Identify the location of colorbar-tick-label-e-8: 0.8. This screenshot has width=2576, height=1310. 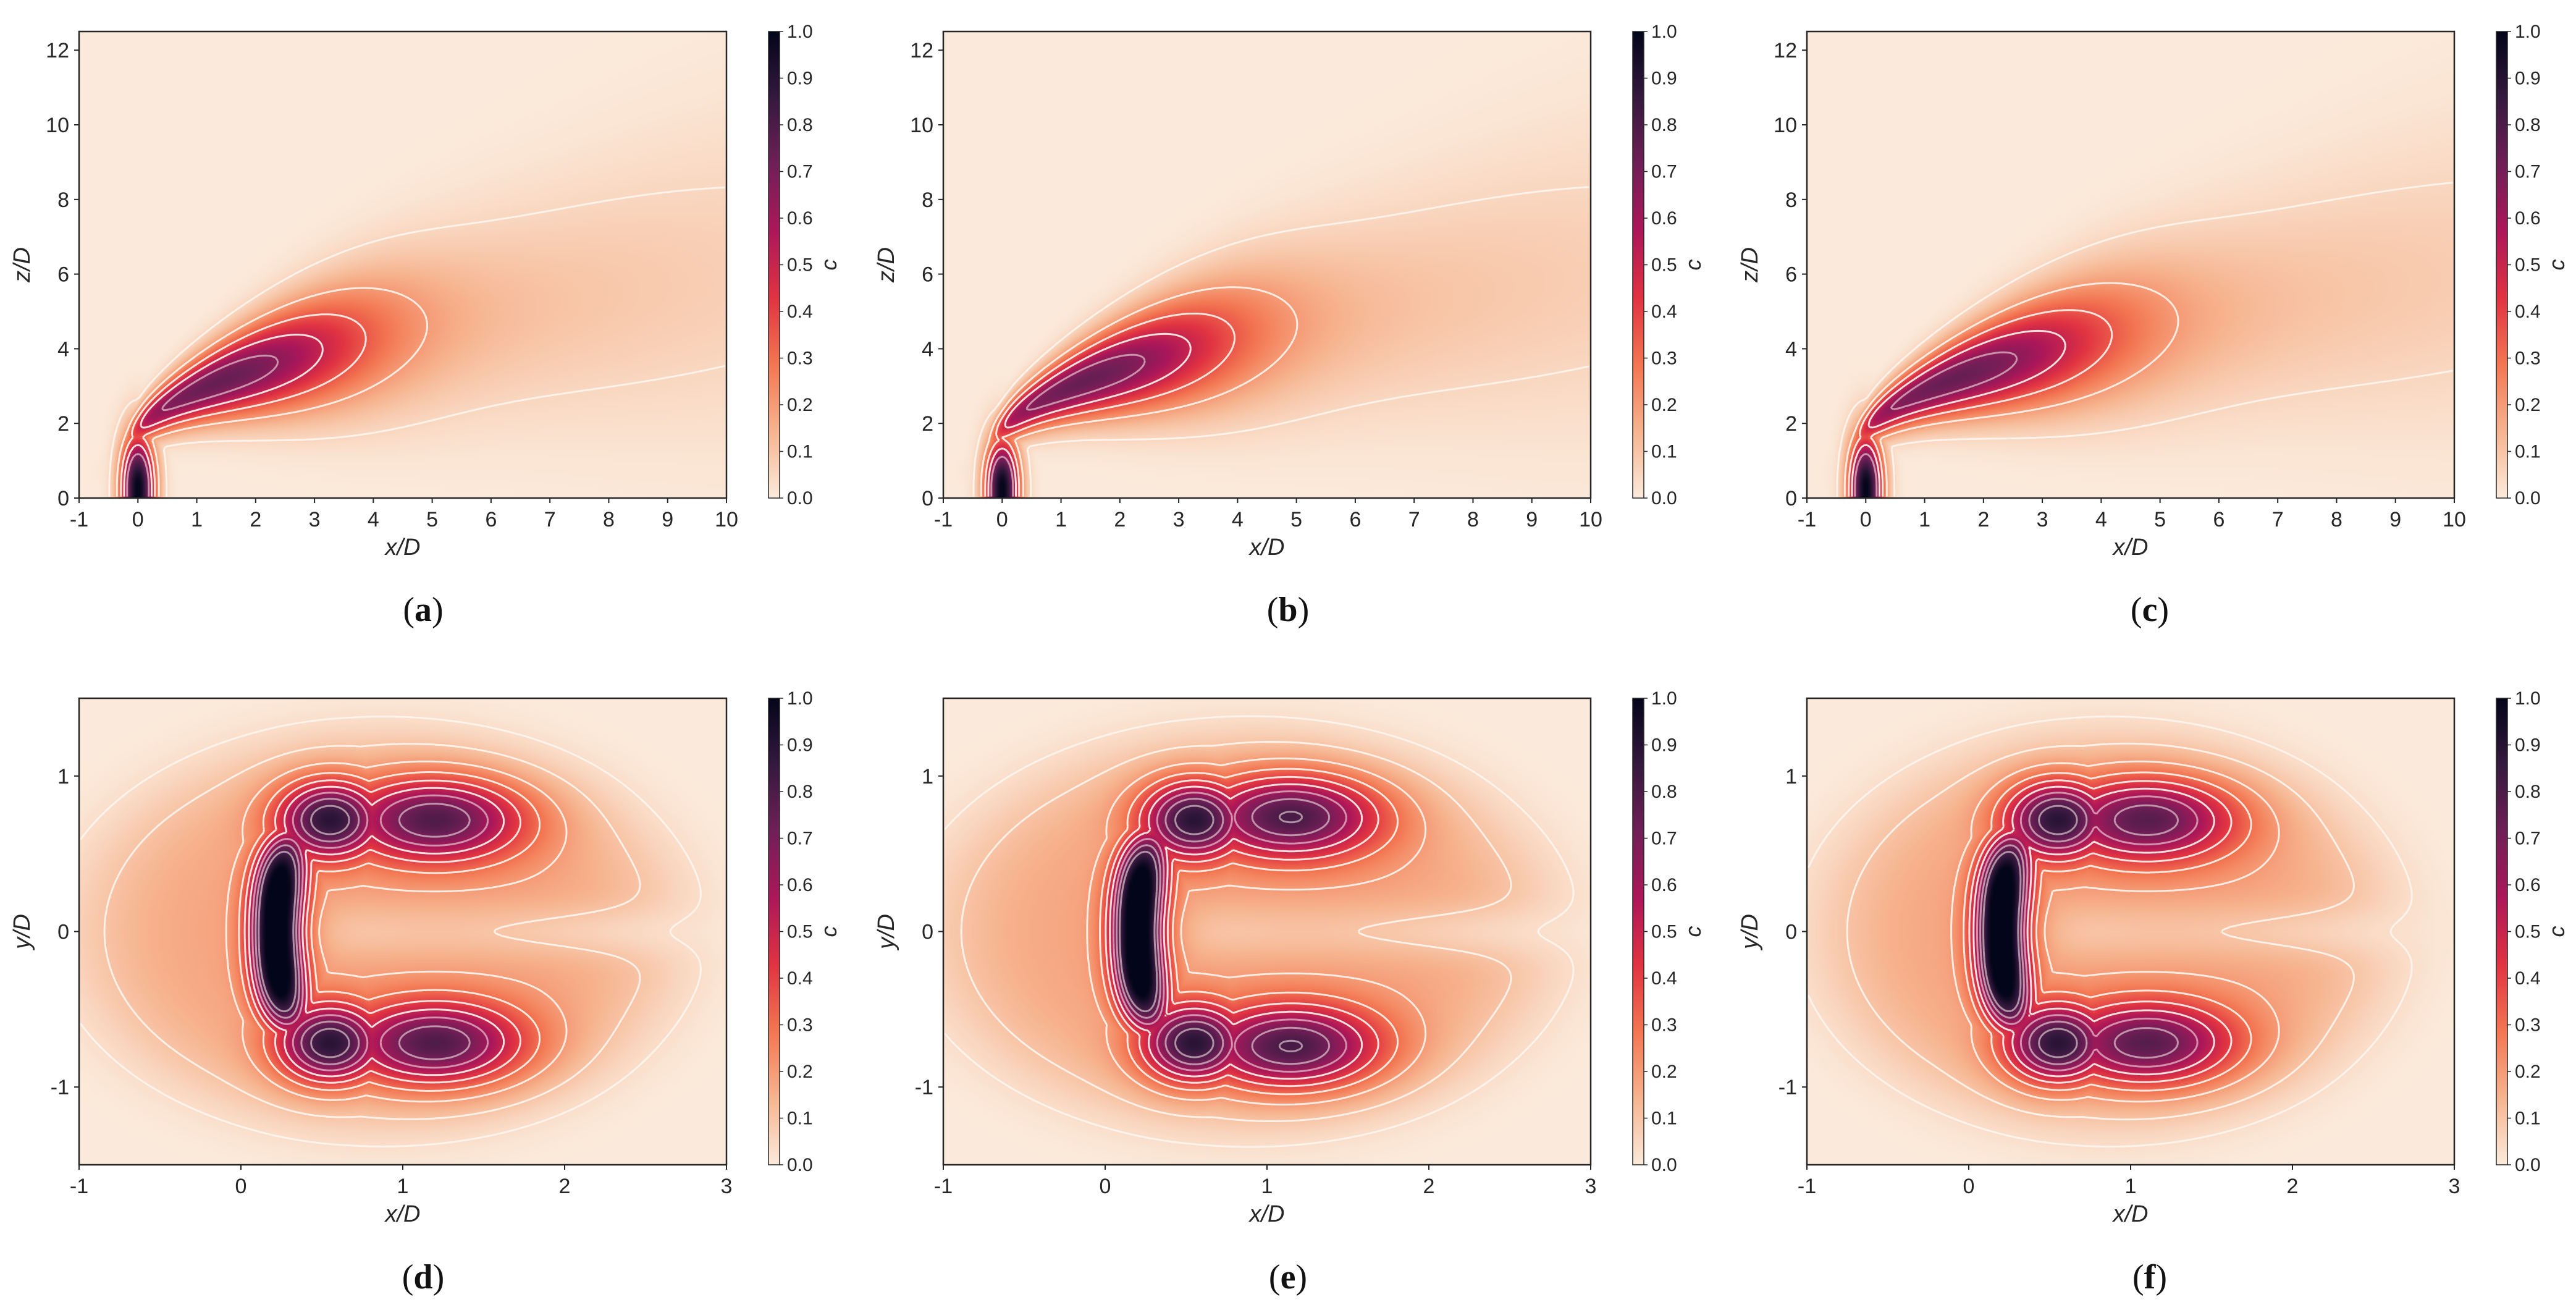
(1664, 792).